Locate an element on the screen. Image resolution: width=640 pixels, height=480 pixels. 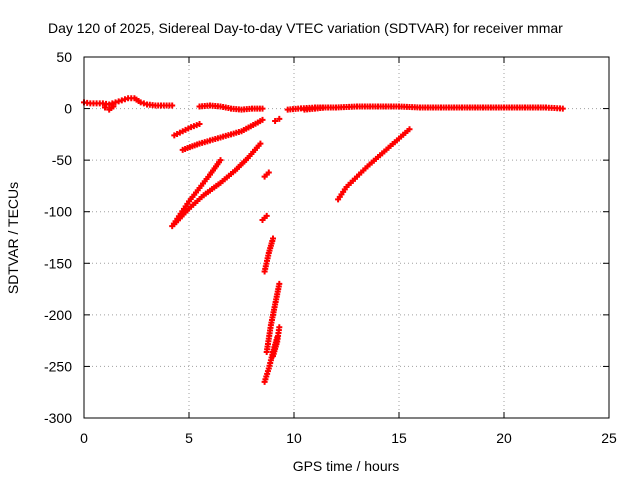
x-tick-label: 15 is located at coordinates (399, 438).